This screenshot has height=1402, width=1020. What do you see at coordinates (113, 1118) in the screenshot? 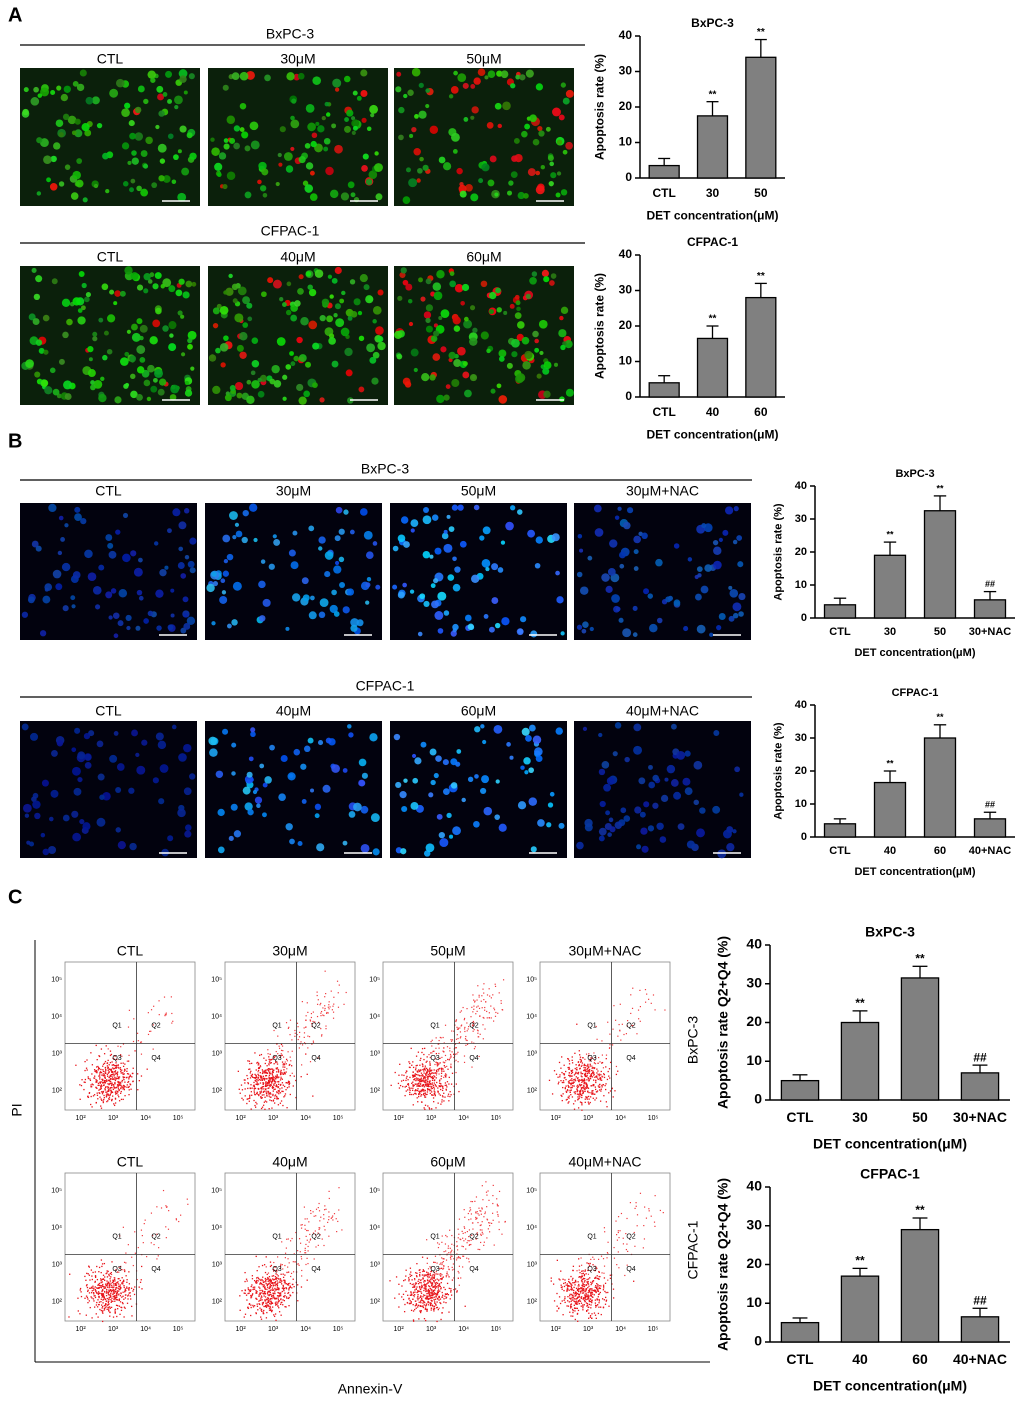
I see `flow-tick-label: 10³` at bounding box center [113, 1118].